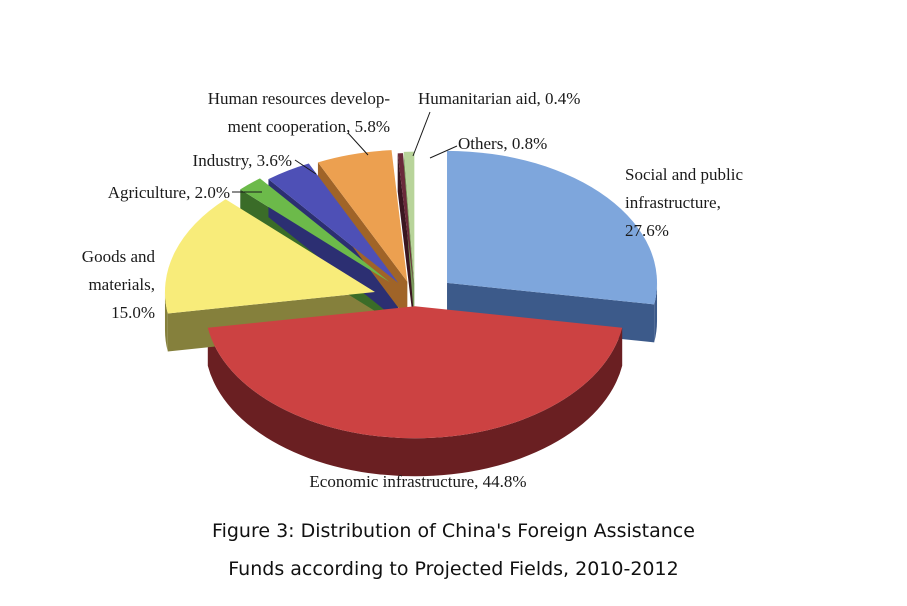  I want to click on pie-slice-economic-infrastructure, so click(415, 372).